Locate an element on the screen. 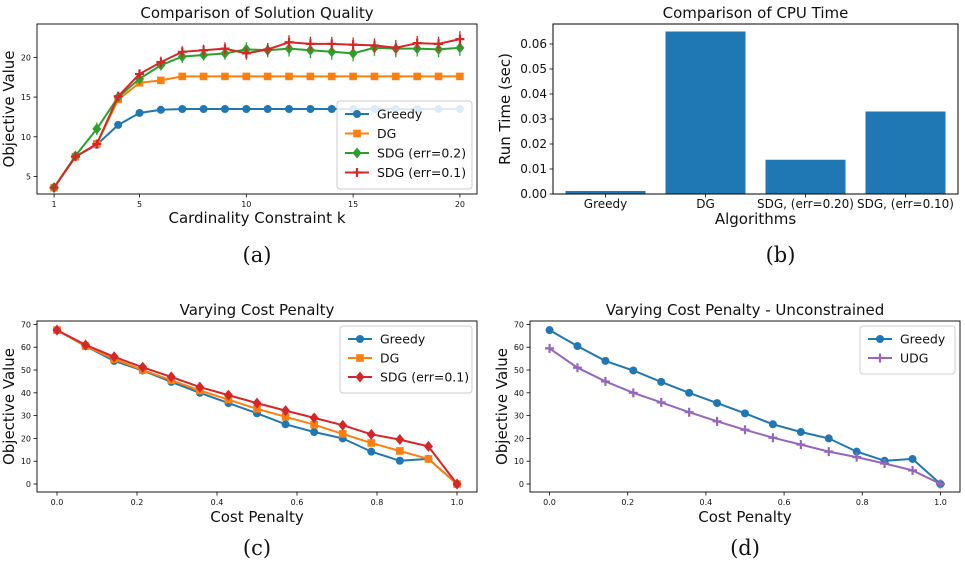 The image size is (965, 565). y-tick-label: 50 is located at coordinates (519, 370).